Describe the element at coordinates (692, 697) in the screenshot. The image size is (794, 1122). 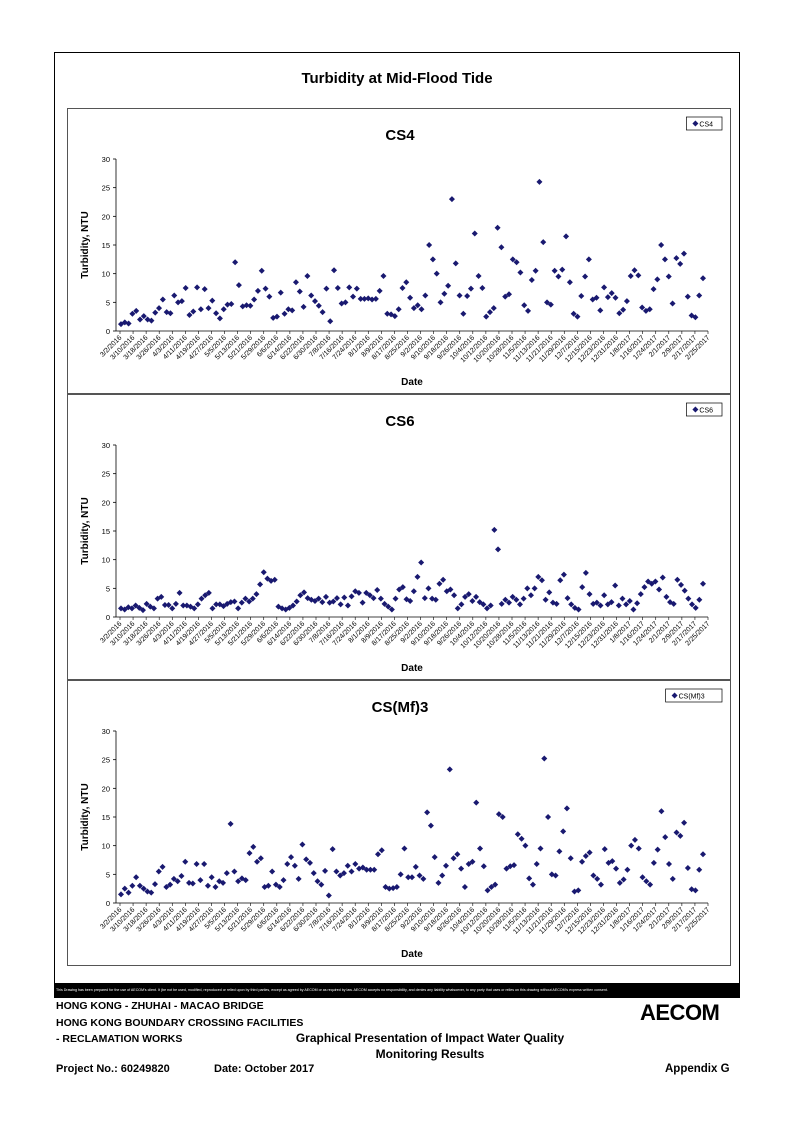
I see `legend-label: CS(Mf)3` at that location.